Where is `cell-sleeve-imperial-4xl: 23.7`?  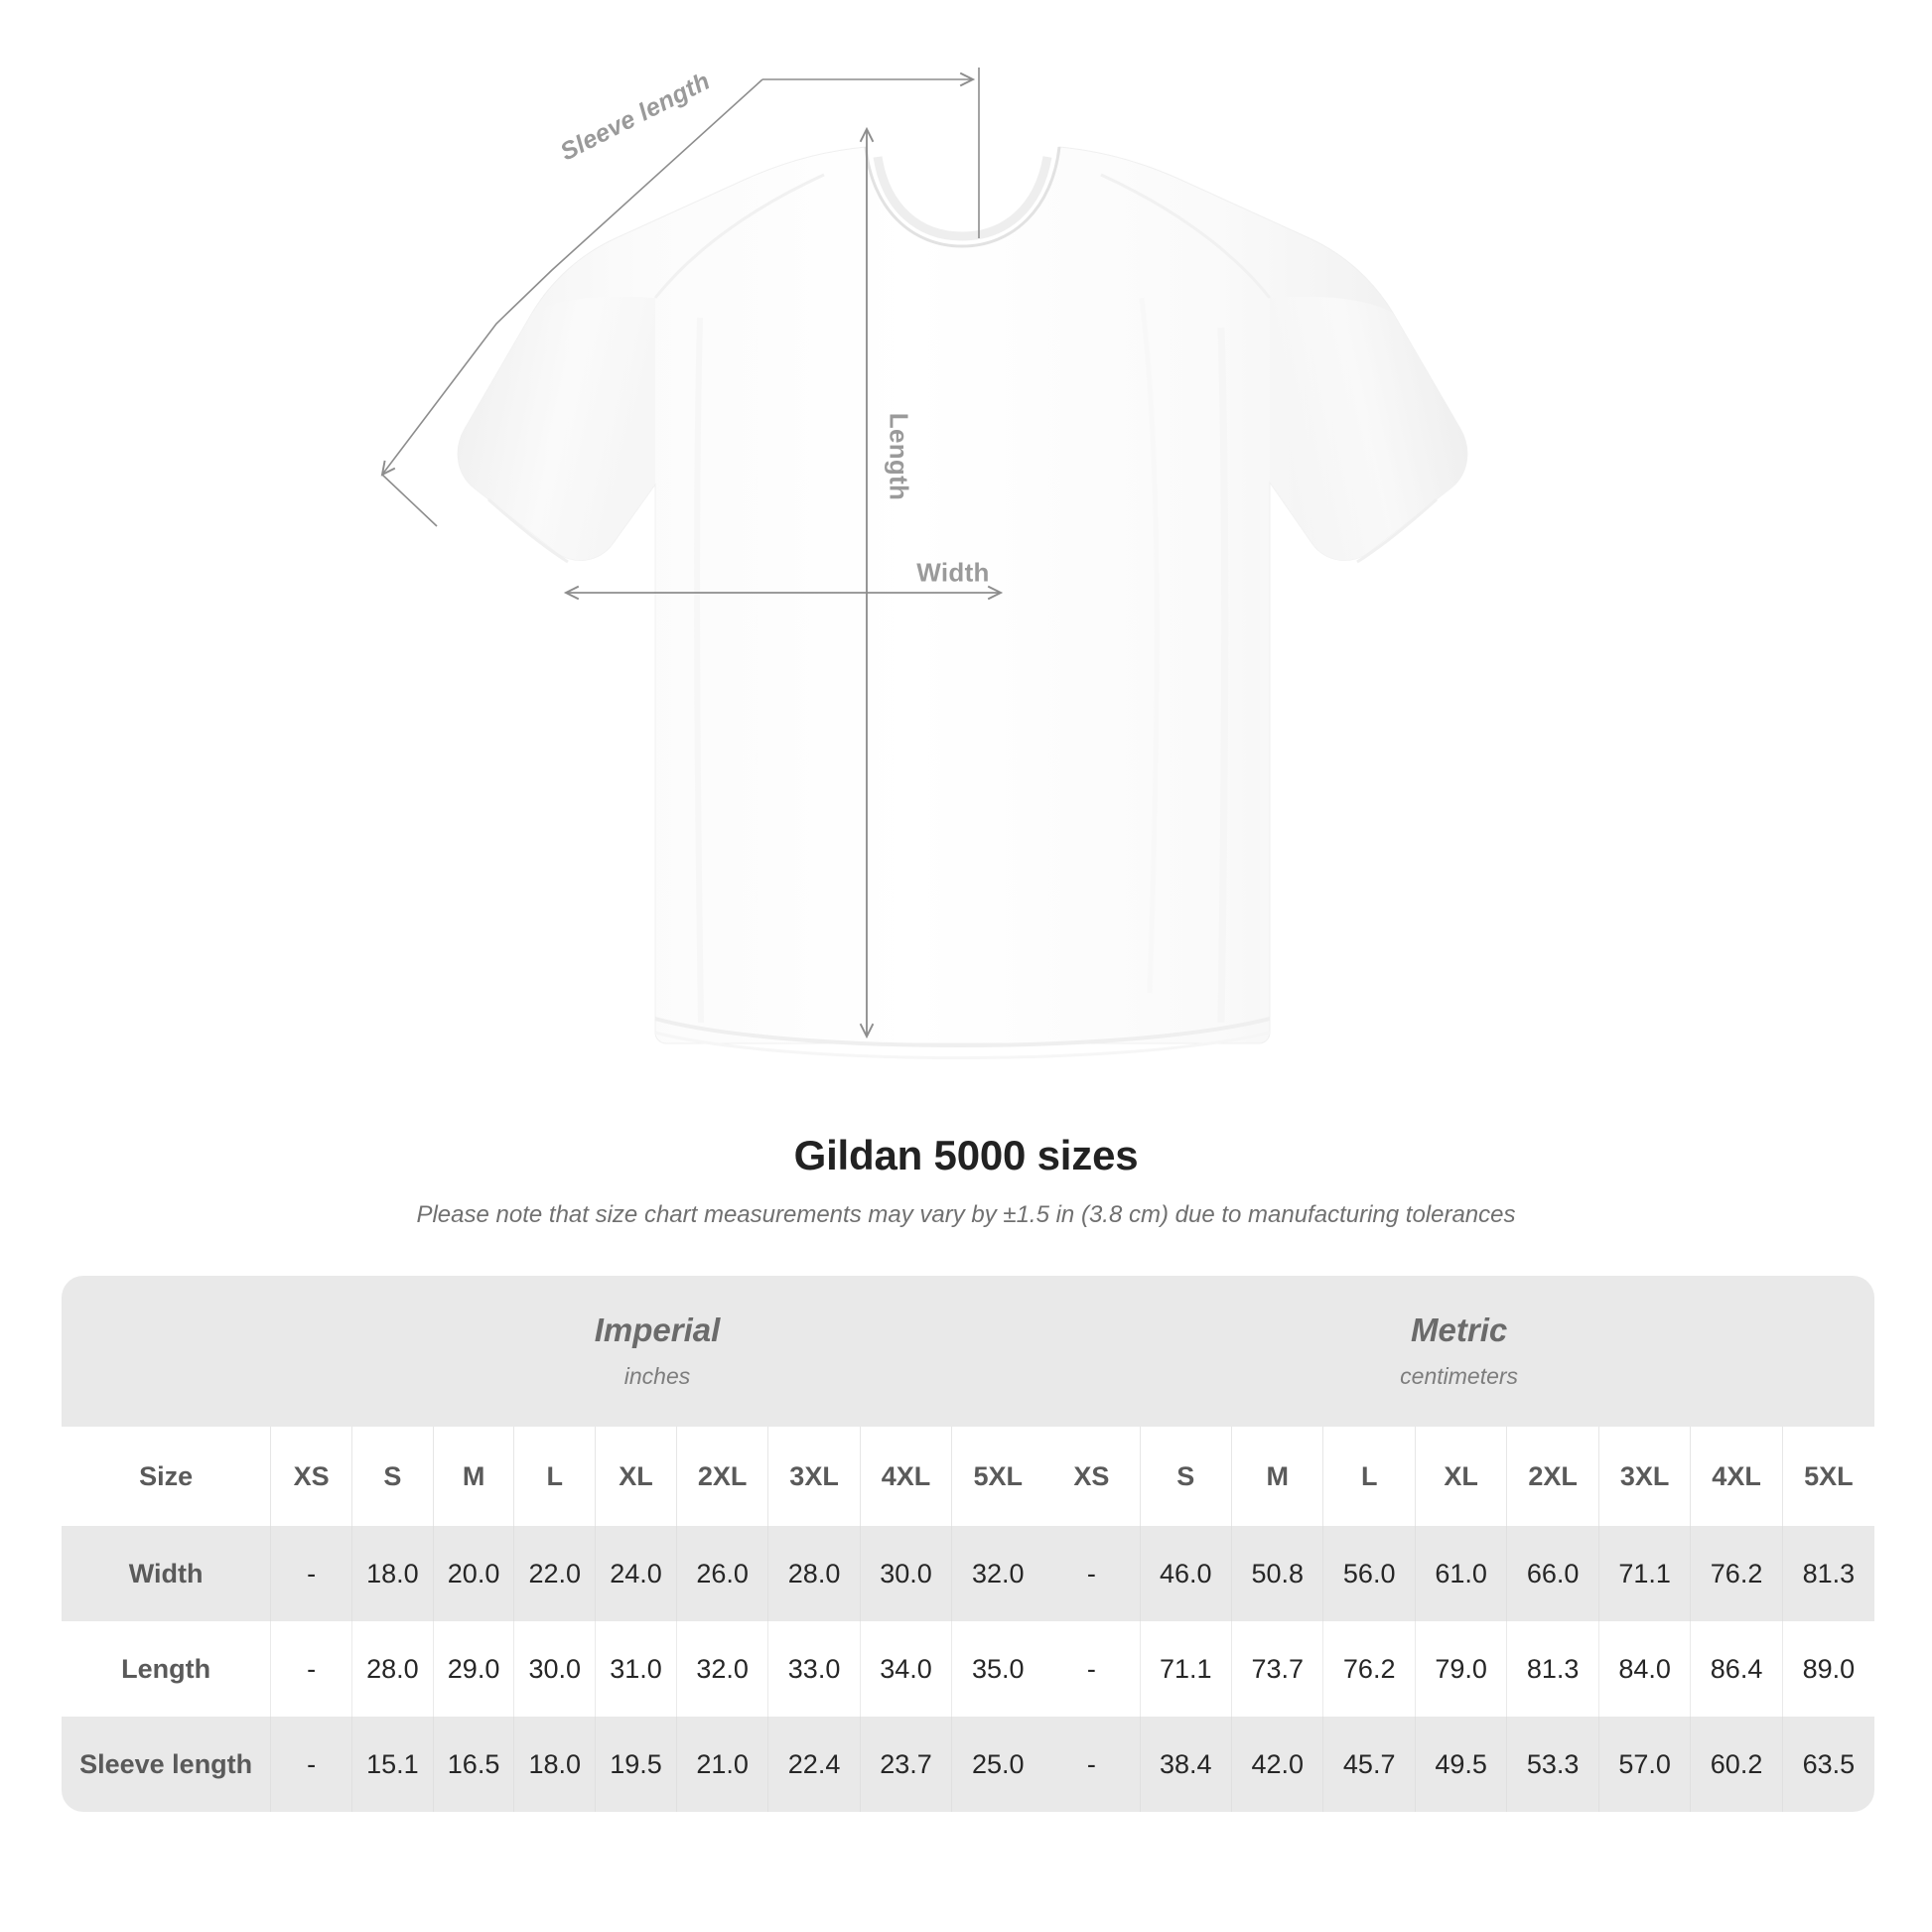
cell-sleeve-imperial-4xl: 23.7 is located at coordinates (906, 1764).